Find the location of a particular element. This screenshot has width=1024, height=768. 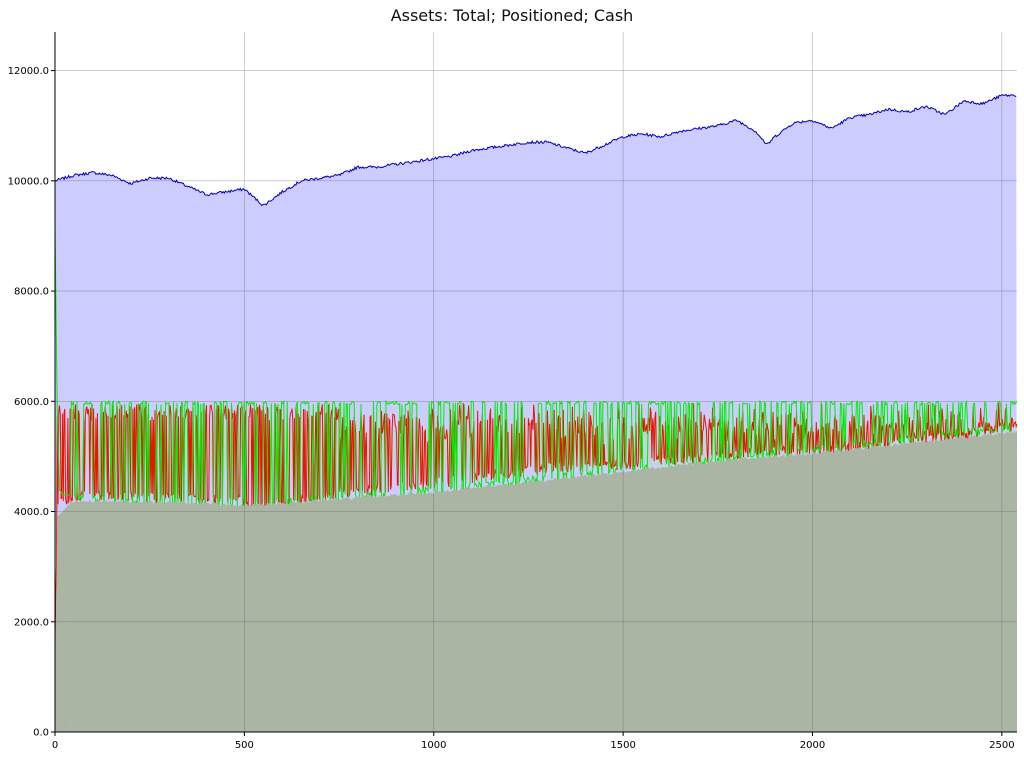

y-tick-label-5: 10000.0 is located at coordinates (28, 181).